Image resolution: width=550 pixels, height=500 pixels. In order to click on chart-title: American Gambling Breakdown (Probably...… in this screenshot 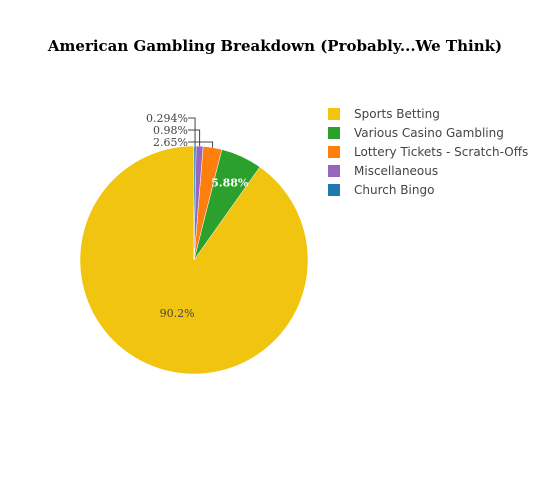, I will do `click(274, 46)`.